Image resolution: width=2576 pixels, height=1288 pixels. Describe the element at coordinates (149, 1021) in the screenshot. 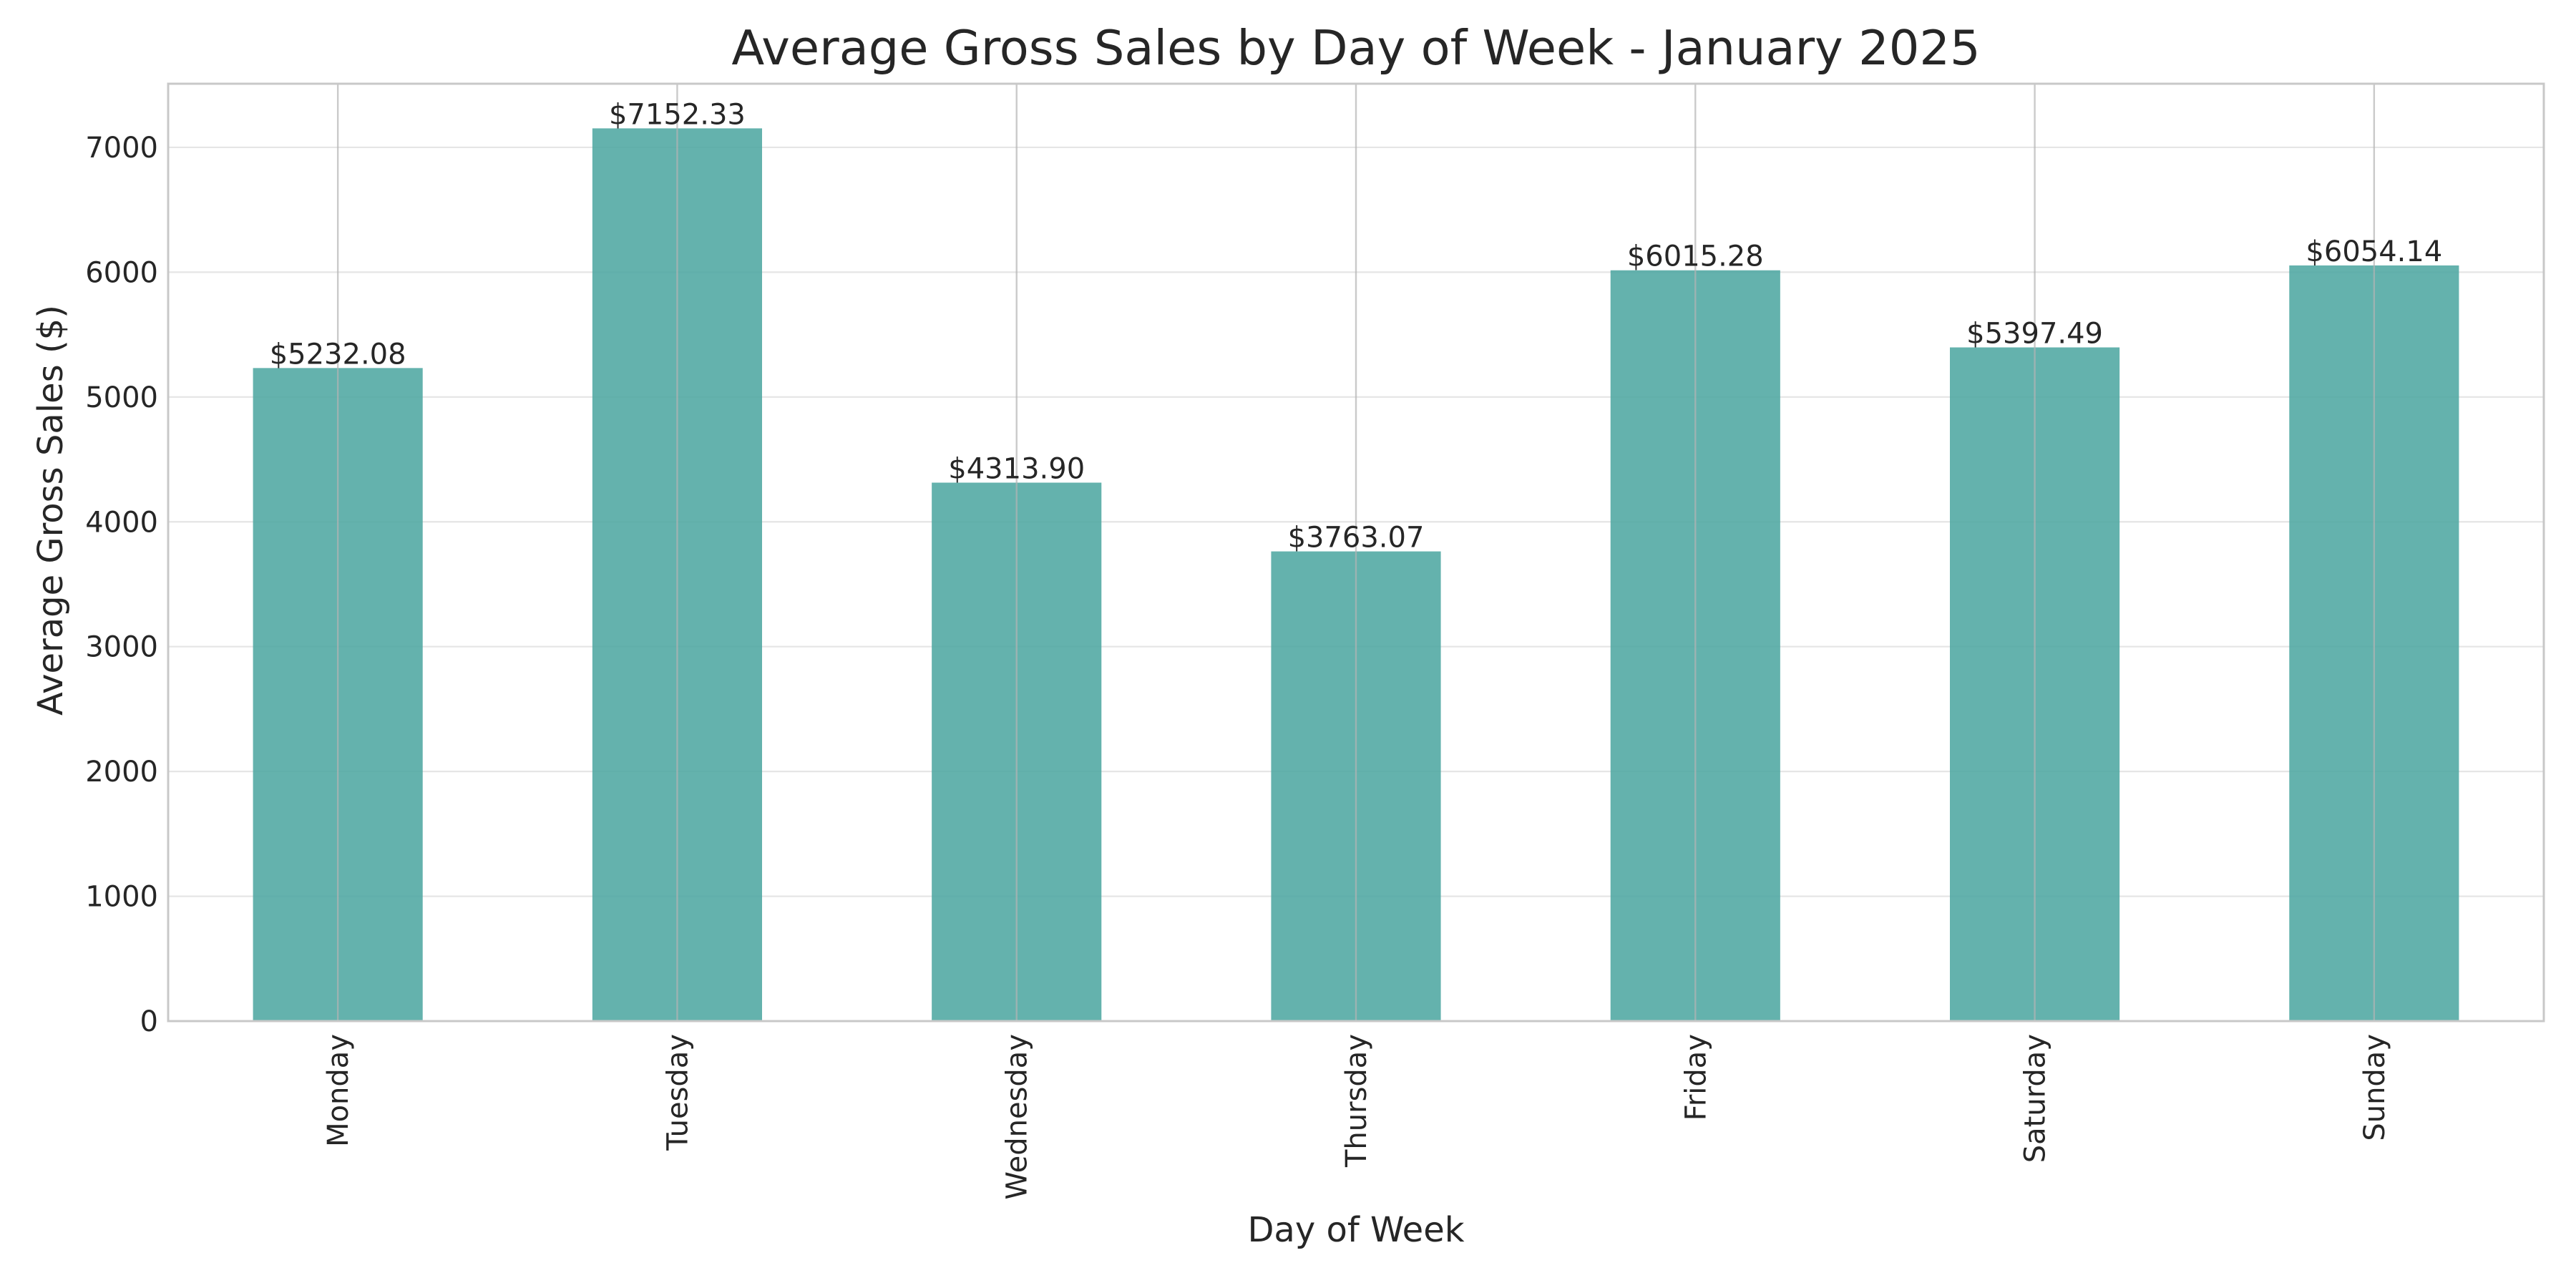

I see `y-tick-label: 0` at that location.